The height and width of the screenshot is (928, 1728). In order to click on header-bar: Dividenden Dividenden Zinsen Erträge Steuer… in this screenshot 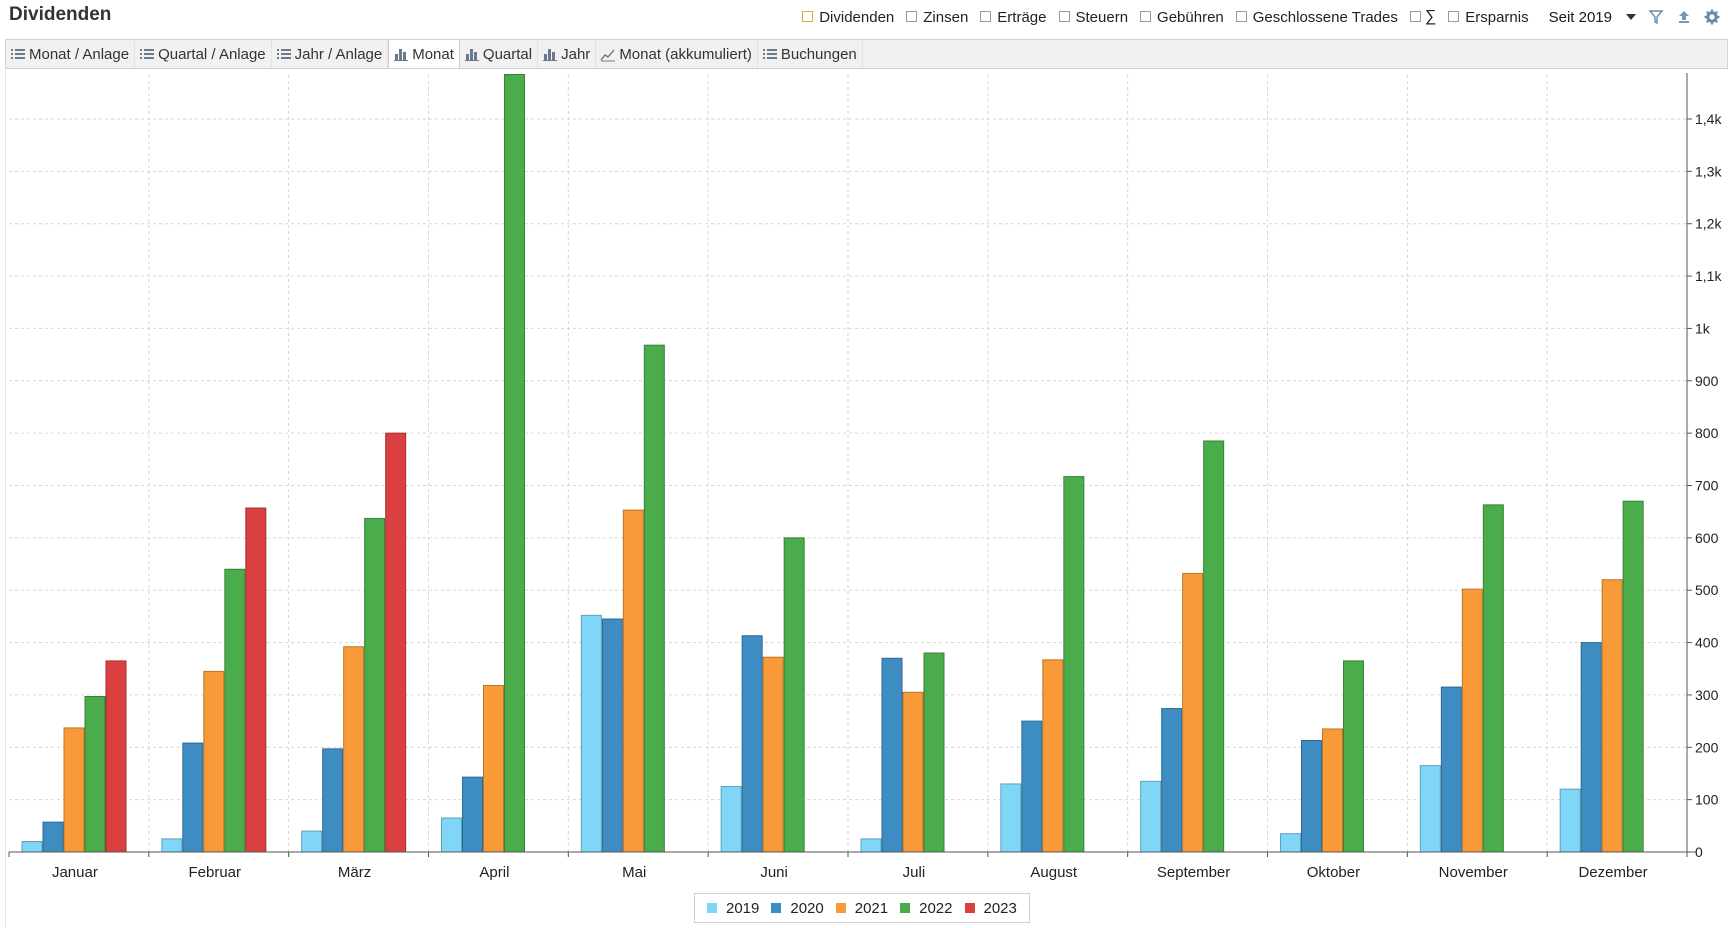, I will do `click(864, 18)`.